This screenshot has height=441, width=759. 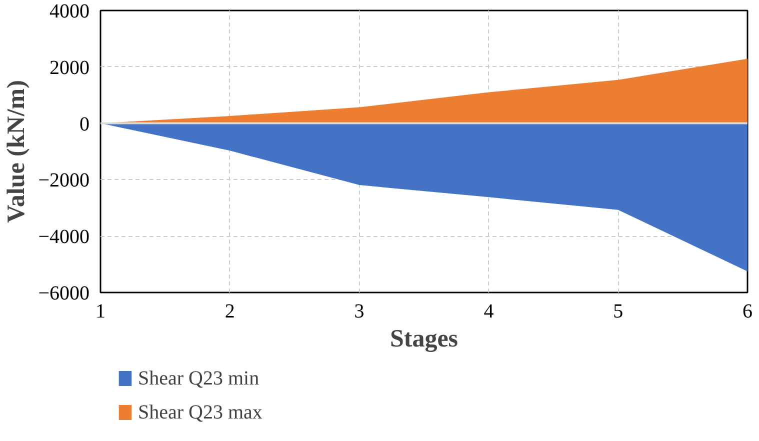 I want to click on y-tick-label: −4000, so click(x=64, y=237).